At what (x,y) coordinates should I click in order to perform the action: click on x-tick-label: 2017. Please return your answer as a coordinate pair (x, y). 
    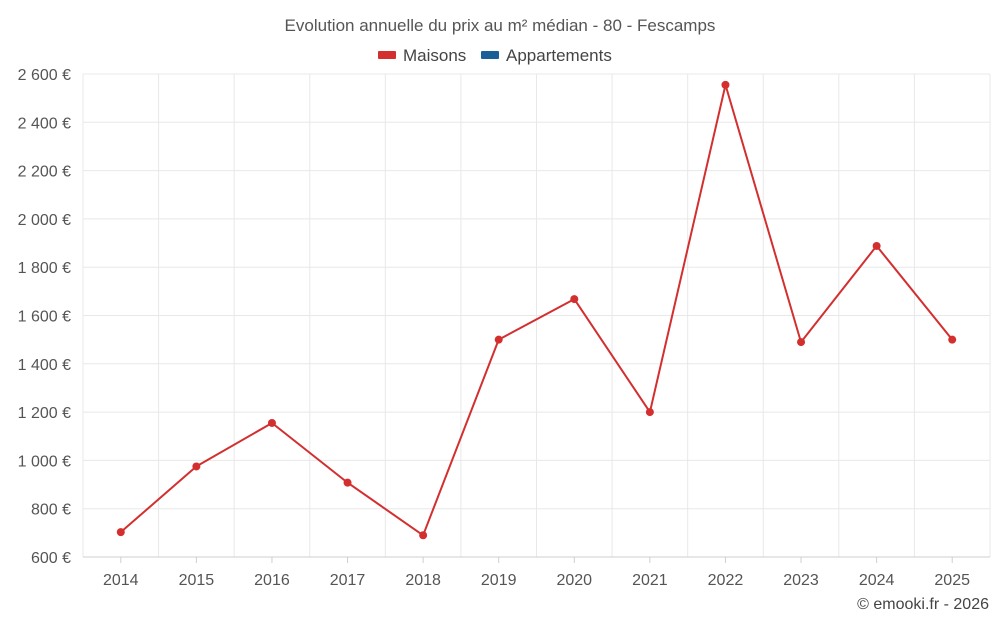
    Looking at the image, I should click on (348, 580).